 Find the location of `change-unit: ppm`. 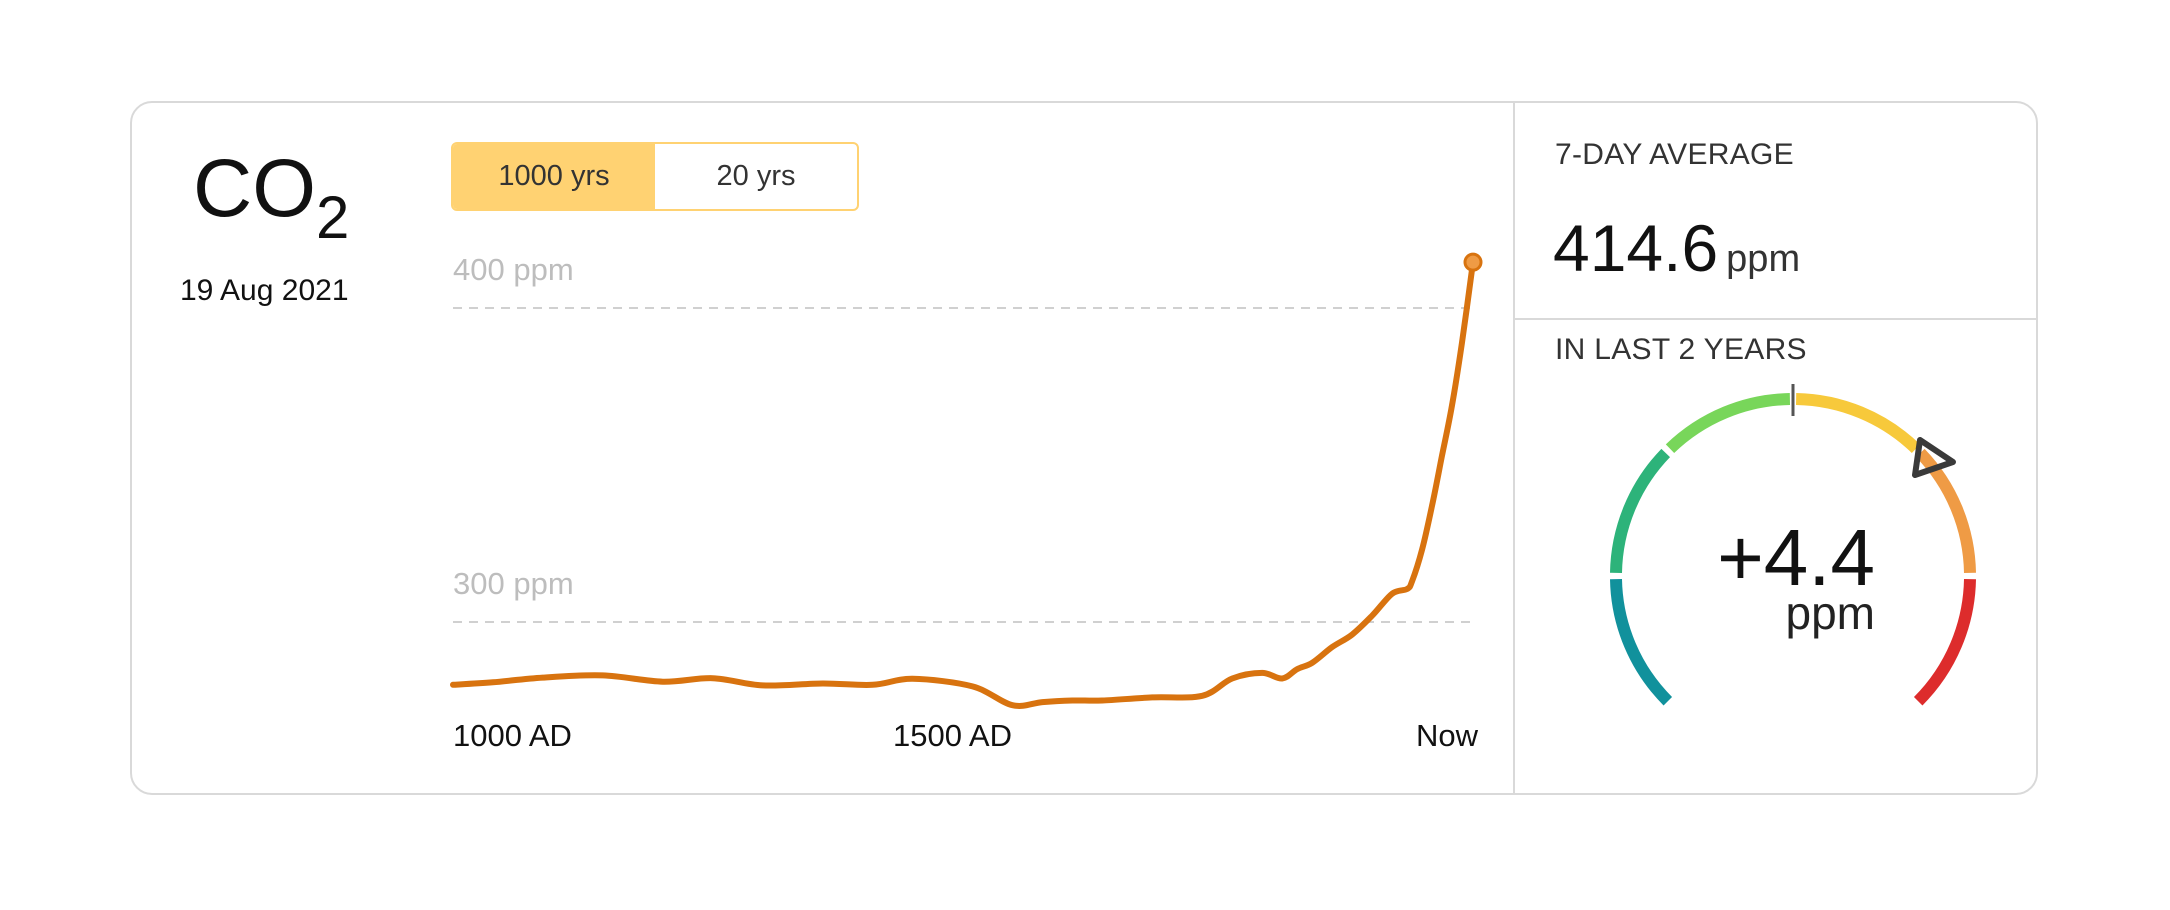

change-unit: ppm is located at coordinates (1787, 613).